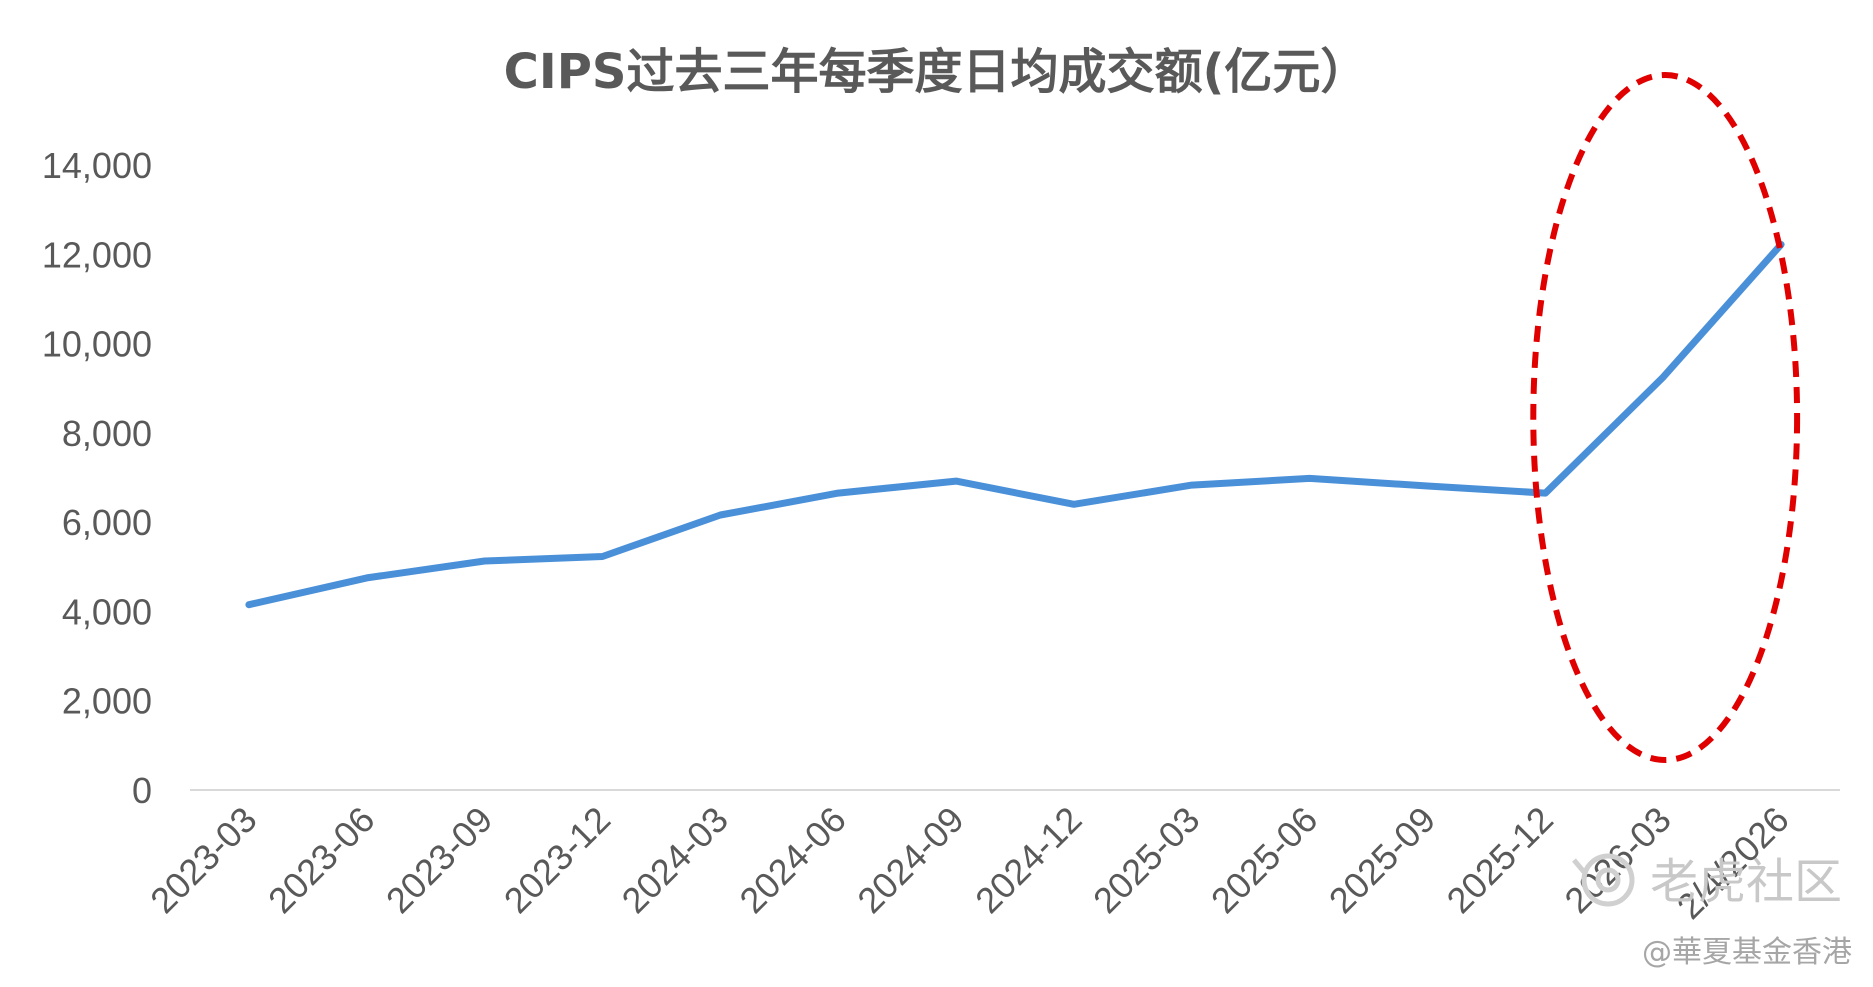 The image size is (1873, 987). What do you see at coordinates (203, 860) in the screenshot?
I see `x-tick-label: 2023-03` at bounding box center [203, 860].